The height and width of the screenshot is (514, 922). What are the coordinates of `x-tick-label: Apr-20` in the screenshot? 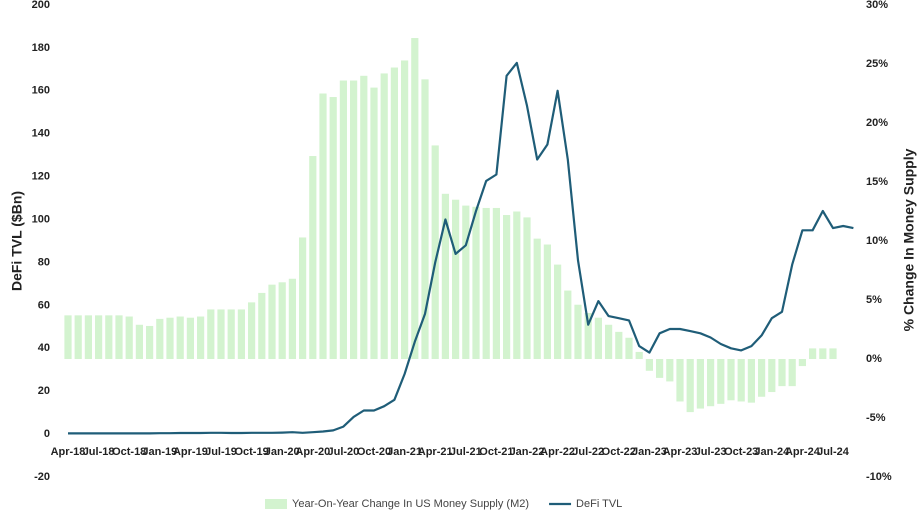 It's located at (312, 452).